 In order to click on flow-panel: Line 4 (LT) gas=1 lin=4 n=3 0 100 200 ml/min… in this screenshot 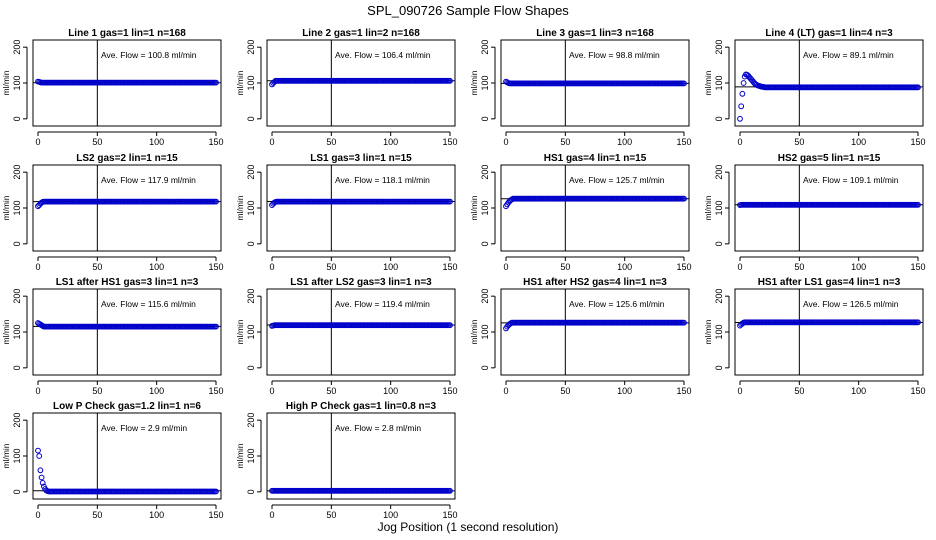, I will do `click(814, 87)`.